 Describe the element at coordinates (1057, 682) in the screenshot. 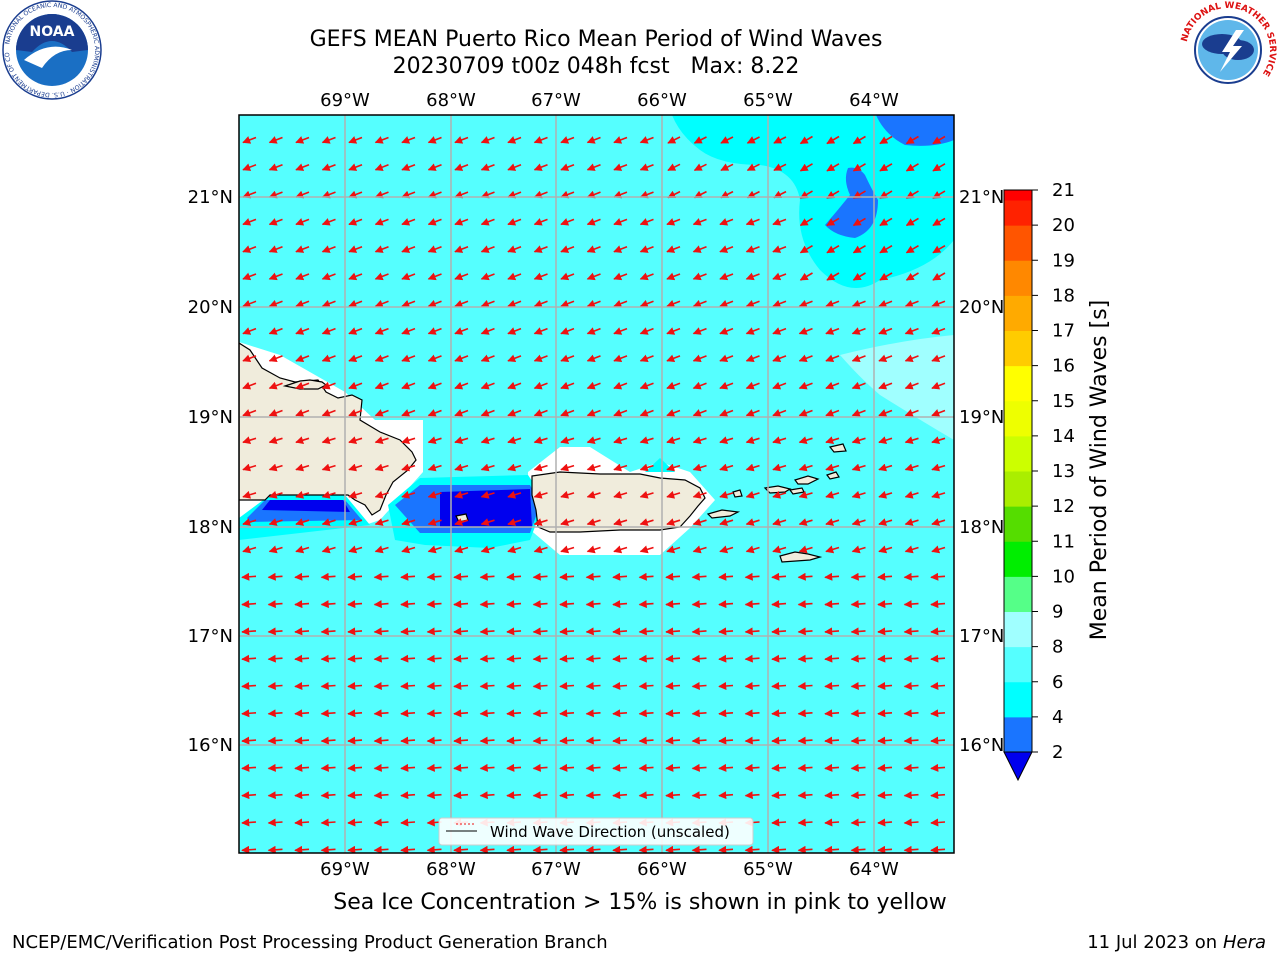

I see `colorbar-tick-label: 6` at that location.